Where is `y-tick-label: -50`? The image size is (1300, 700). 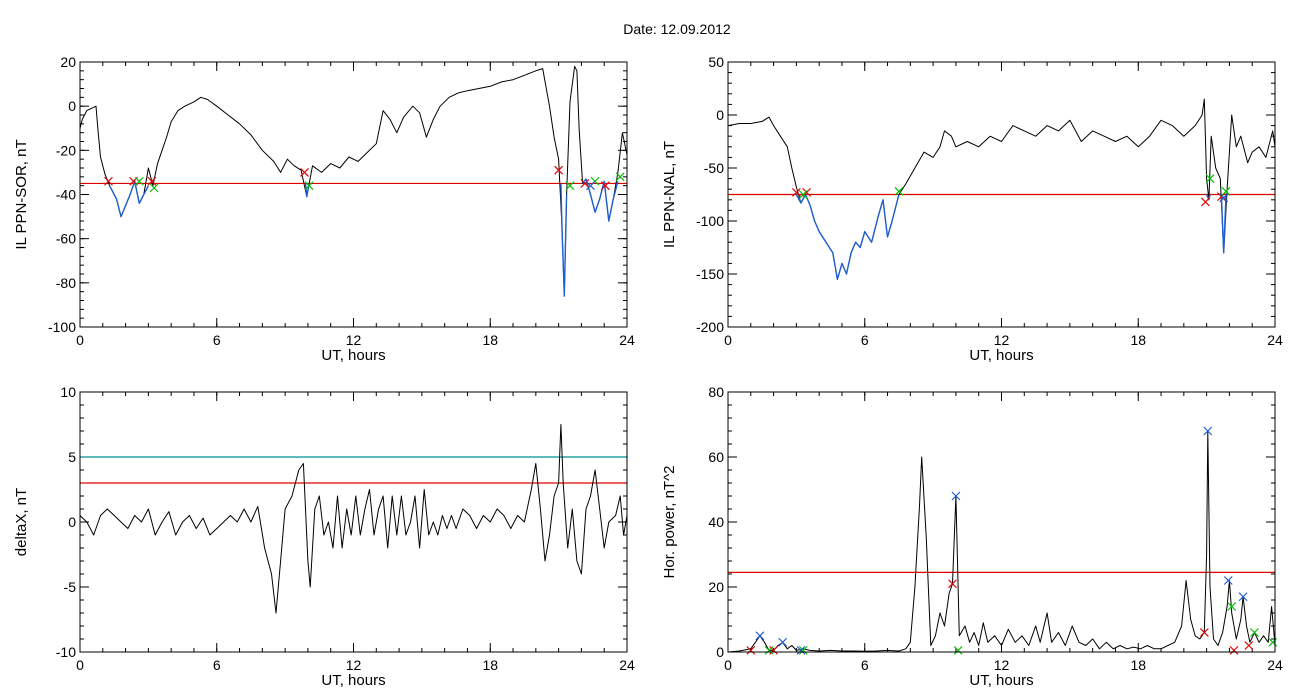 y-tick-label: -50 is located at coordinates (714, 168).